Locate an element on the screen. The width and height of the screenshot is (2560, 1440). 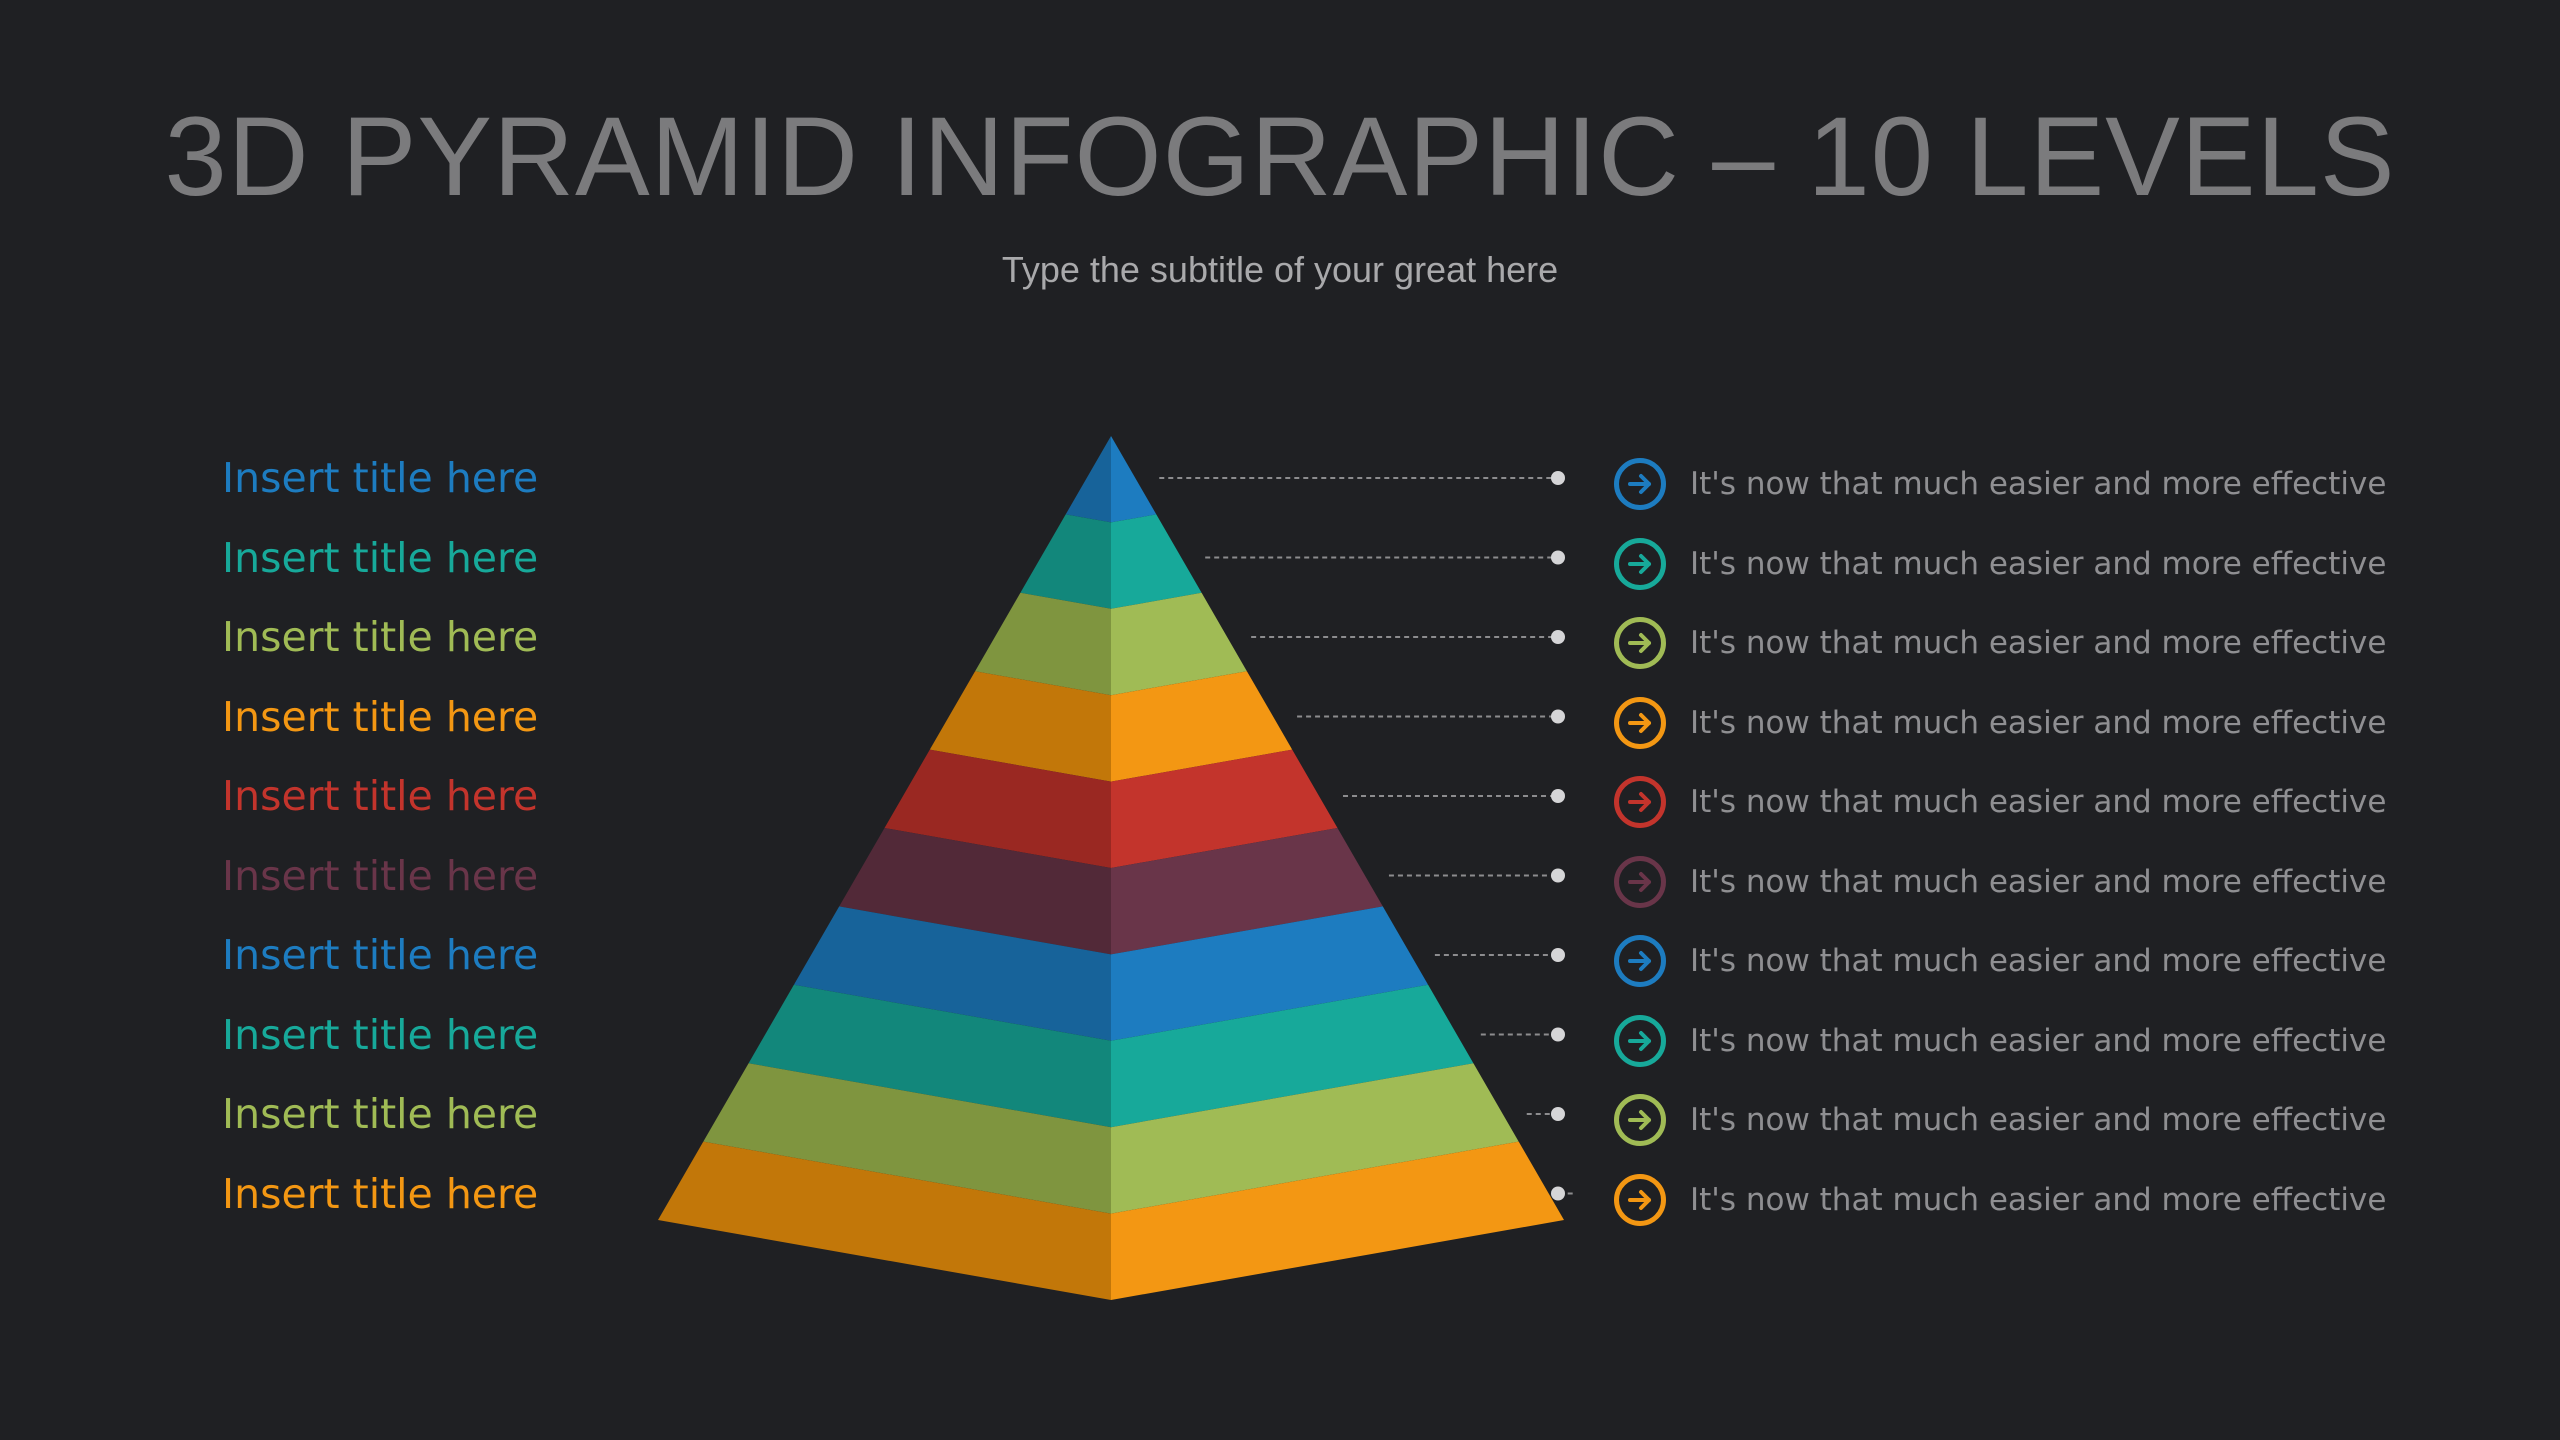
level-title-2: Insert title here is located at coordinates (380, 557).